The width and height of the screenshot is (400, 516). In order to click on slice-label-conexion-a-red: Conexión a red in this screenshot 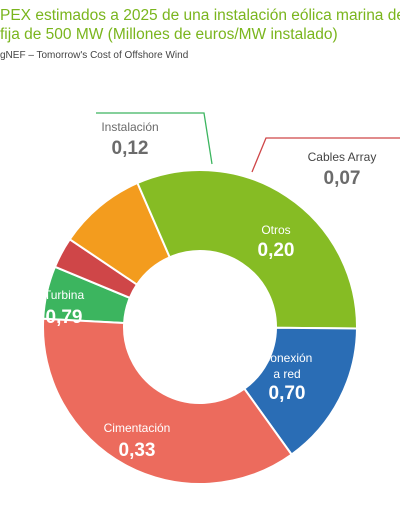, I will do `click(287, 366)`.